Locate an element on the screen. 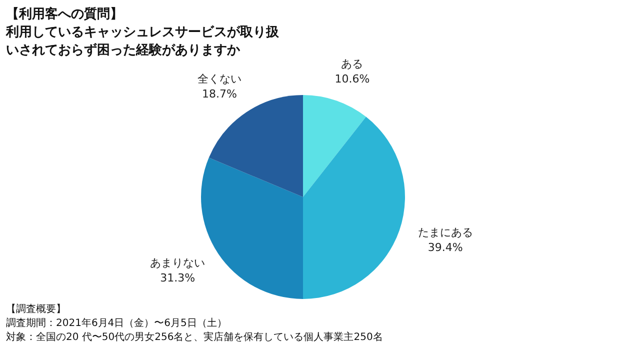 The width and height of the screenshot is (620, 349). data-label: 39.4% is located at coordinates (445, 247).